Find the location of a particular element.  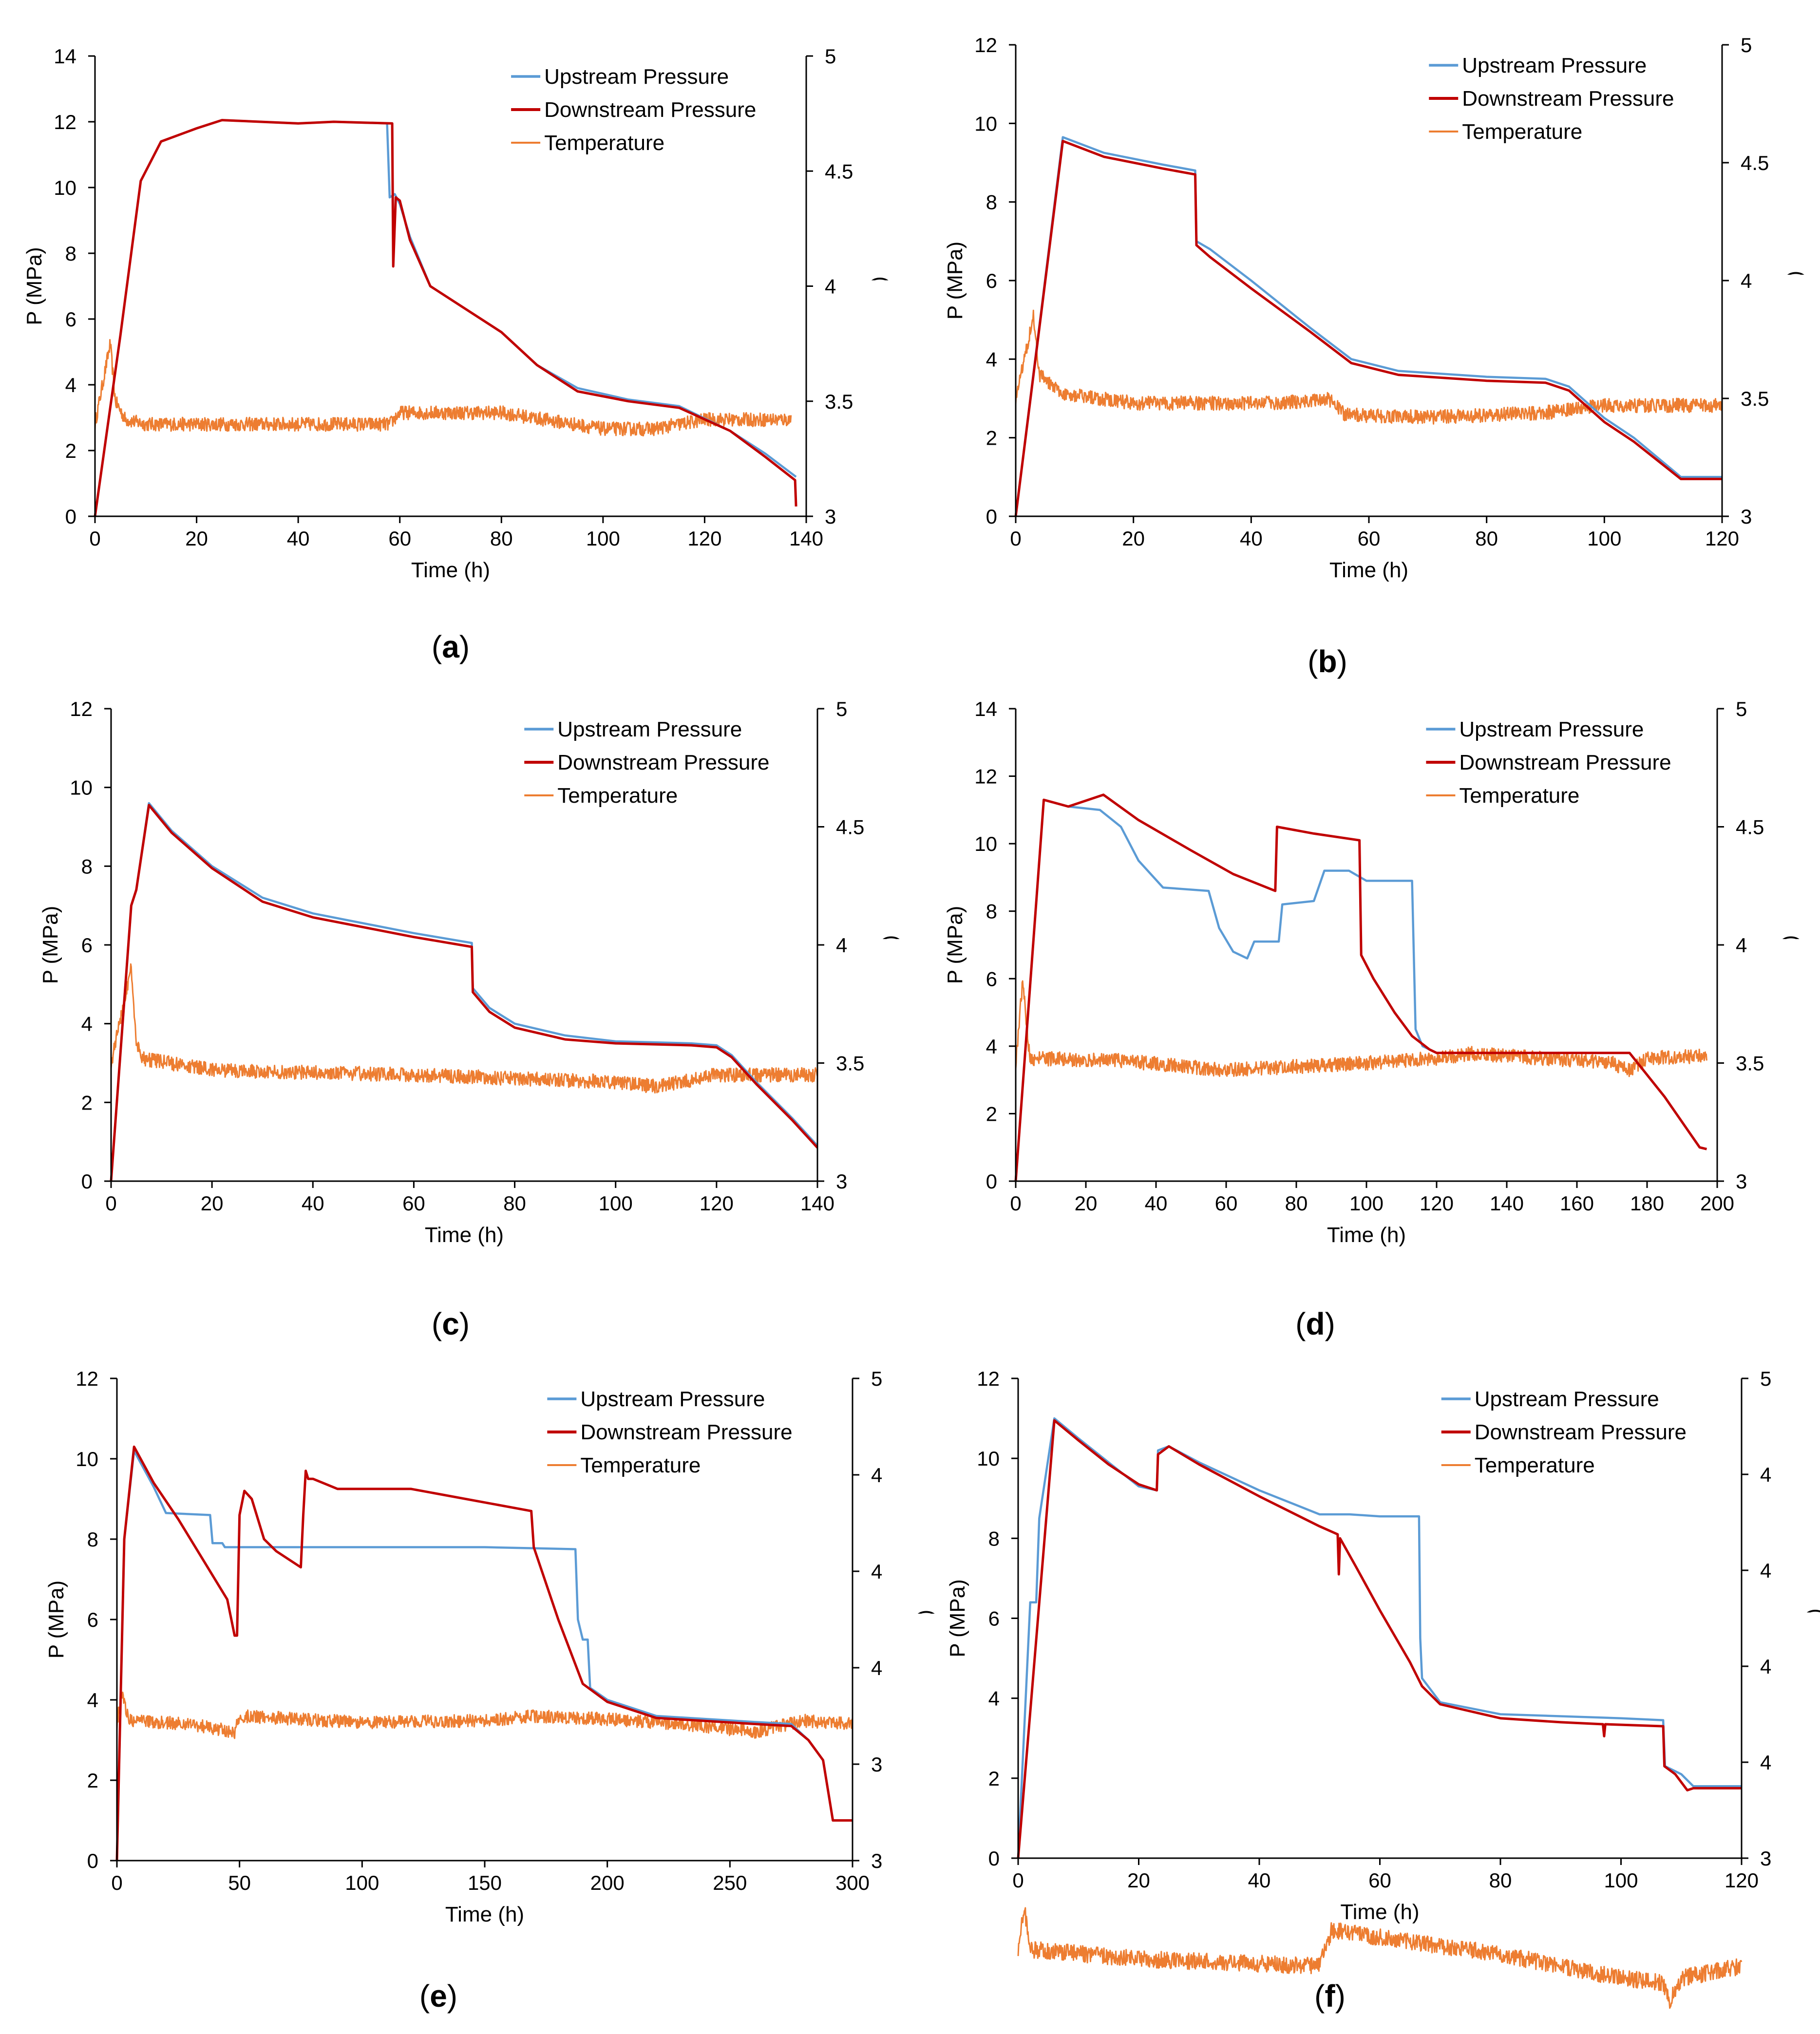

panel-label: (a) is located at coordinates (451, 646).